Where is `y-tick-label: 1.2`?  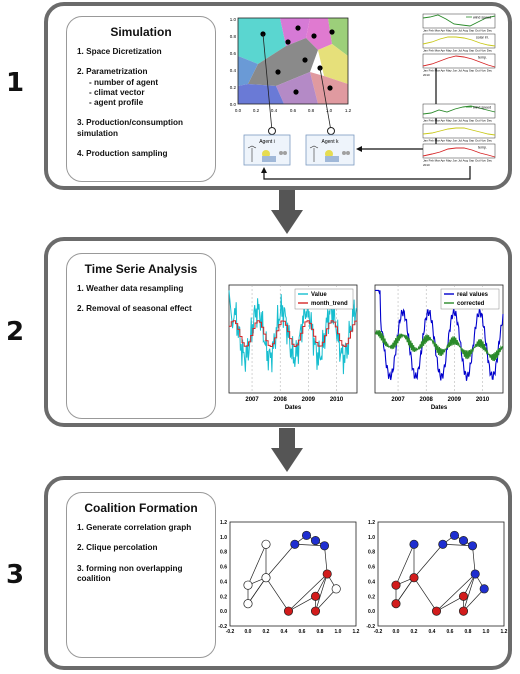
y-tick-label: 1.2 is located at coordinates (371, 523).